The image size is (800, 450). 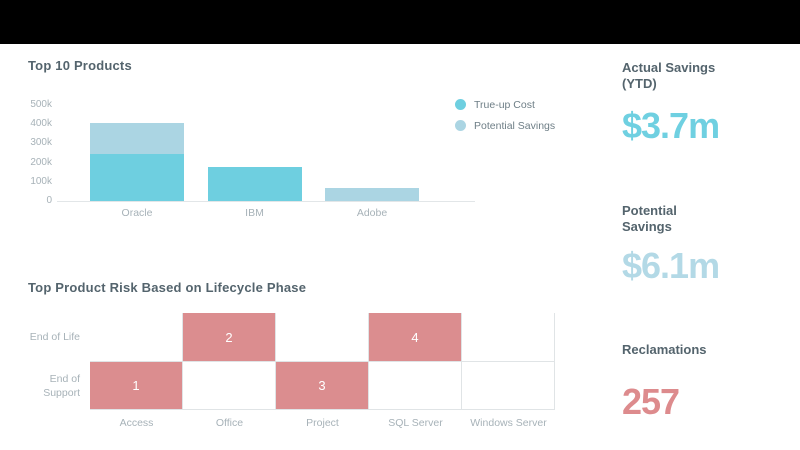 What do you see at coordinates (136, 423) in the screenshot?
I see `heatmap-column-label: Access` at bounding box center [136, 423].